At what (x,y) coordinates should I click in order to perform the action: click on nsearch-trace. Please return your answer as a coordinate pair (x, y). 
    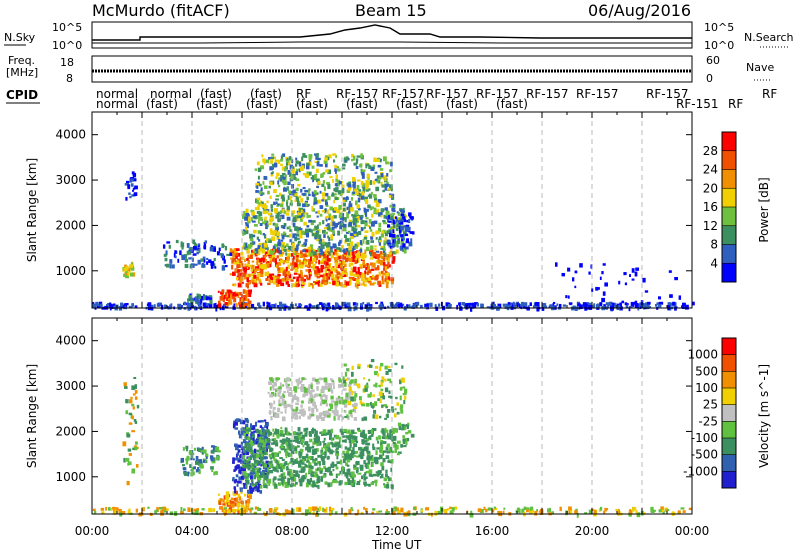
    Looking at the image, I should click on (392, 42).